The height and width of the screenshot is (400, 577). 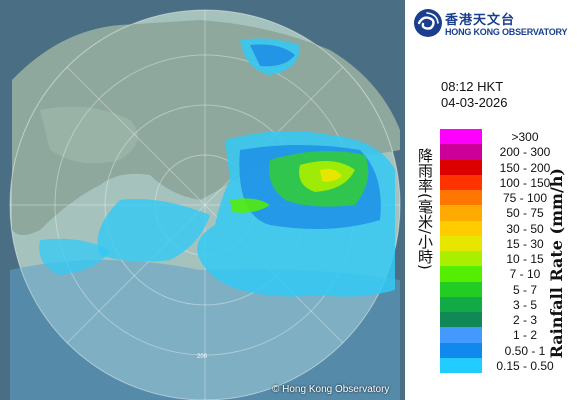 What do you see at coordinates (331, 389) in the screenshot?
I see `copyright-notice: © Hong Kong Observatory` at bounding box center [331, 389].